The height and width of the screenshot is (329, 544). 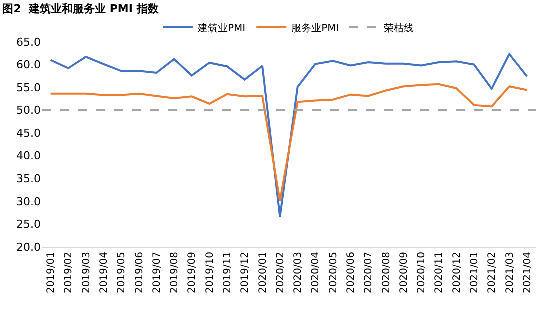 What do you see at coordinates (221, 28) in the screenshot?
I see `legend-label: 建筑业PMI` at bounding box center [221, 28].